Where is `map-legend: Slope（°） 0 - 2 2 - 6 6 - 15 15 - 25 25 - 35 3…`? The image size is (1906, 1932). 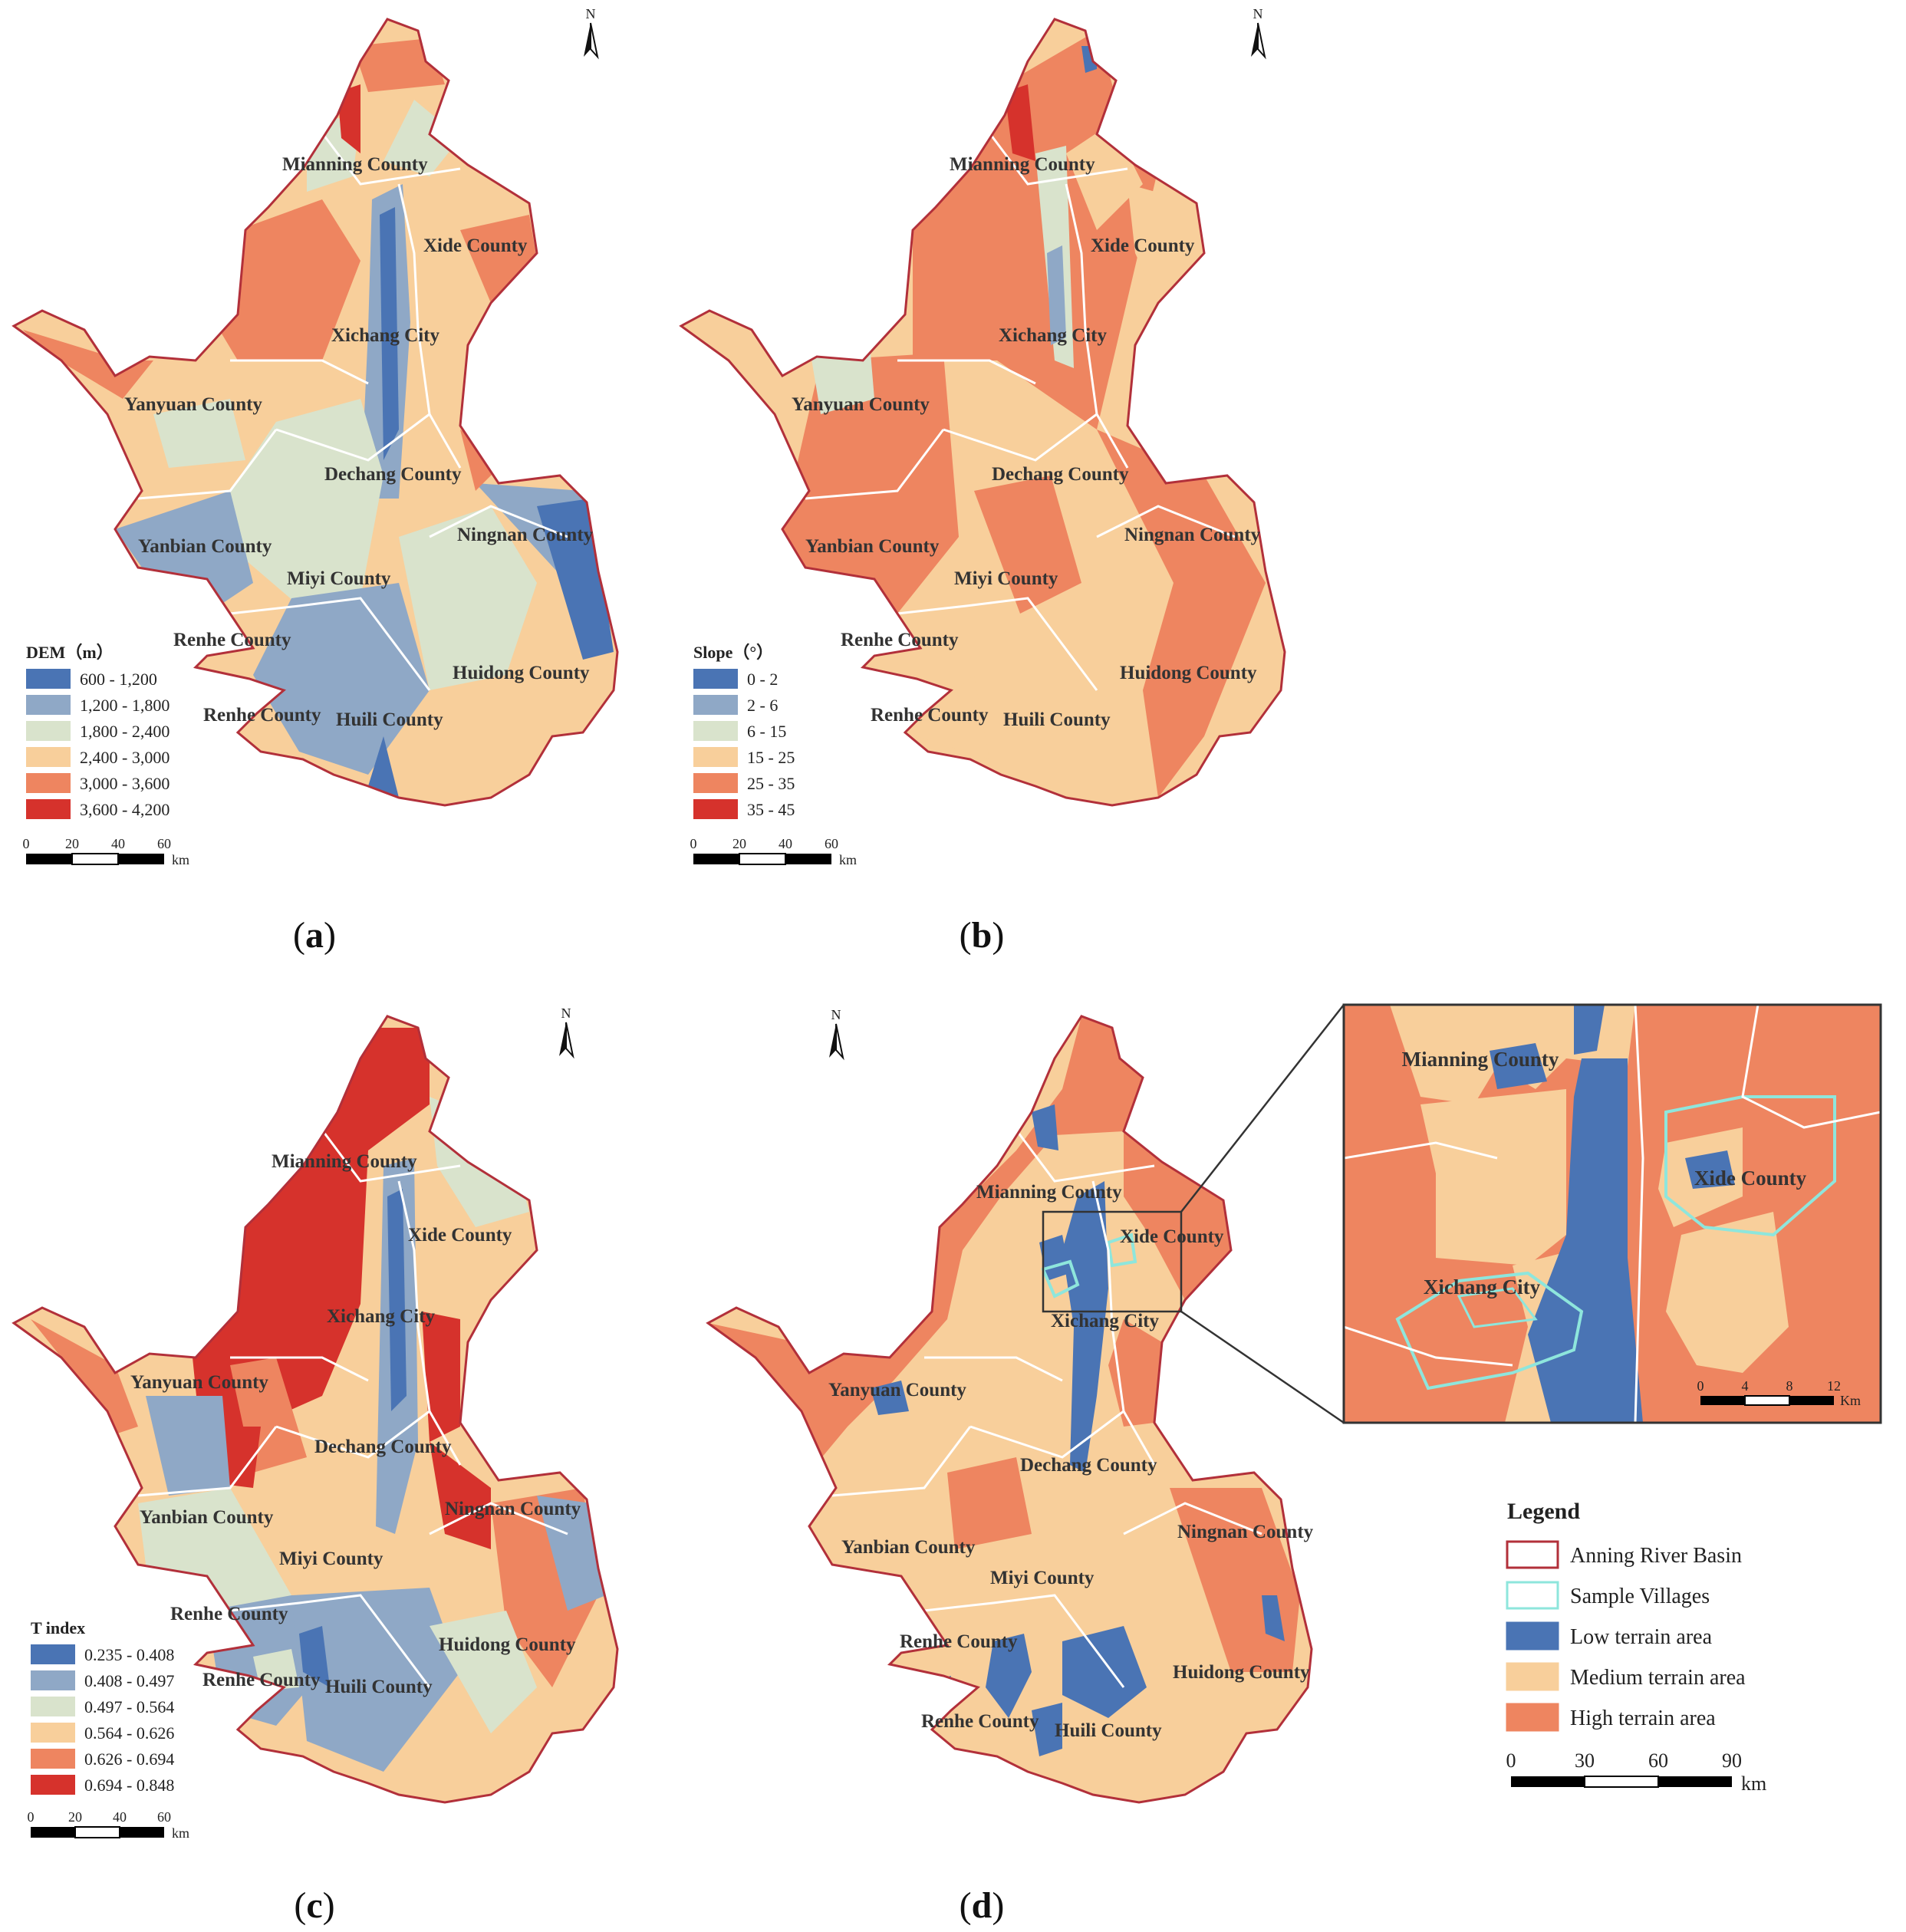
map-legend: Slope（°） 0 - 2 2 - 6 6 - 15 15 - 25 25 - 35 3… is located at coordinates (744, 731).